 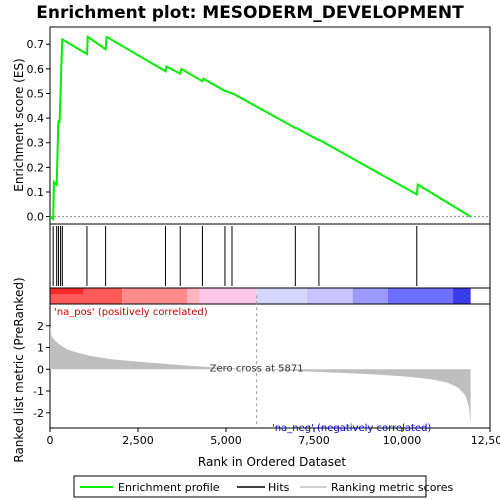 What do you see at coordinates (36, 93) in the screenshot?
I see `es-y-tick-label: 0.5` at bounding box center [36, 93].